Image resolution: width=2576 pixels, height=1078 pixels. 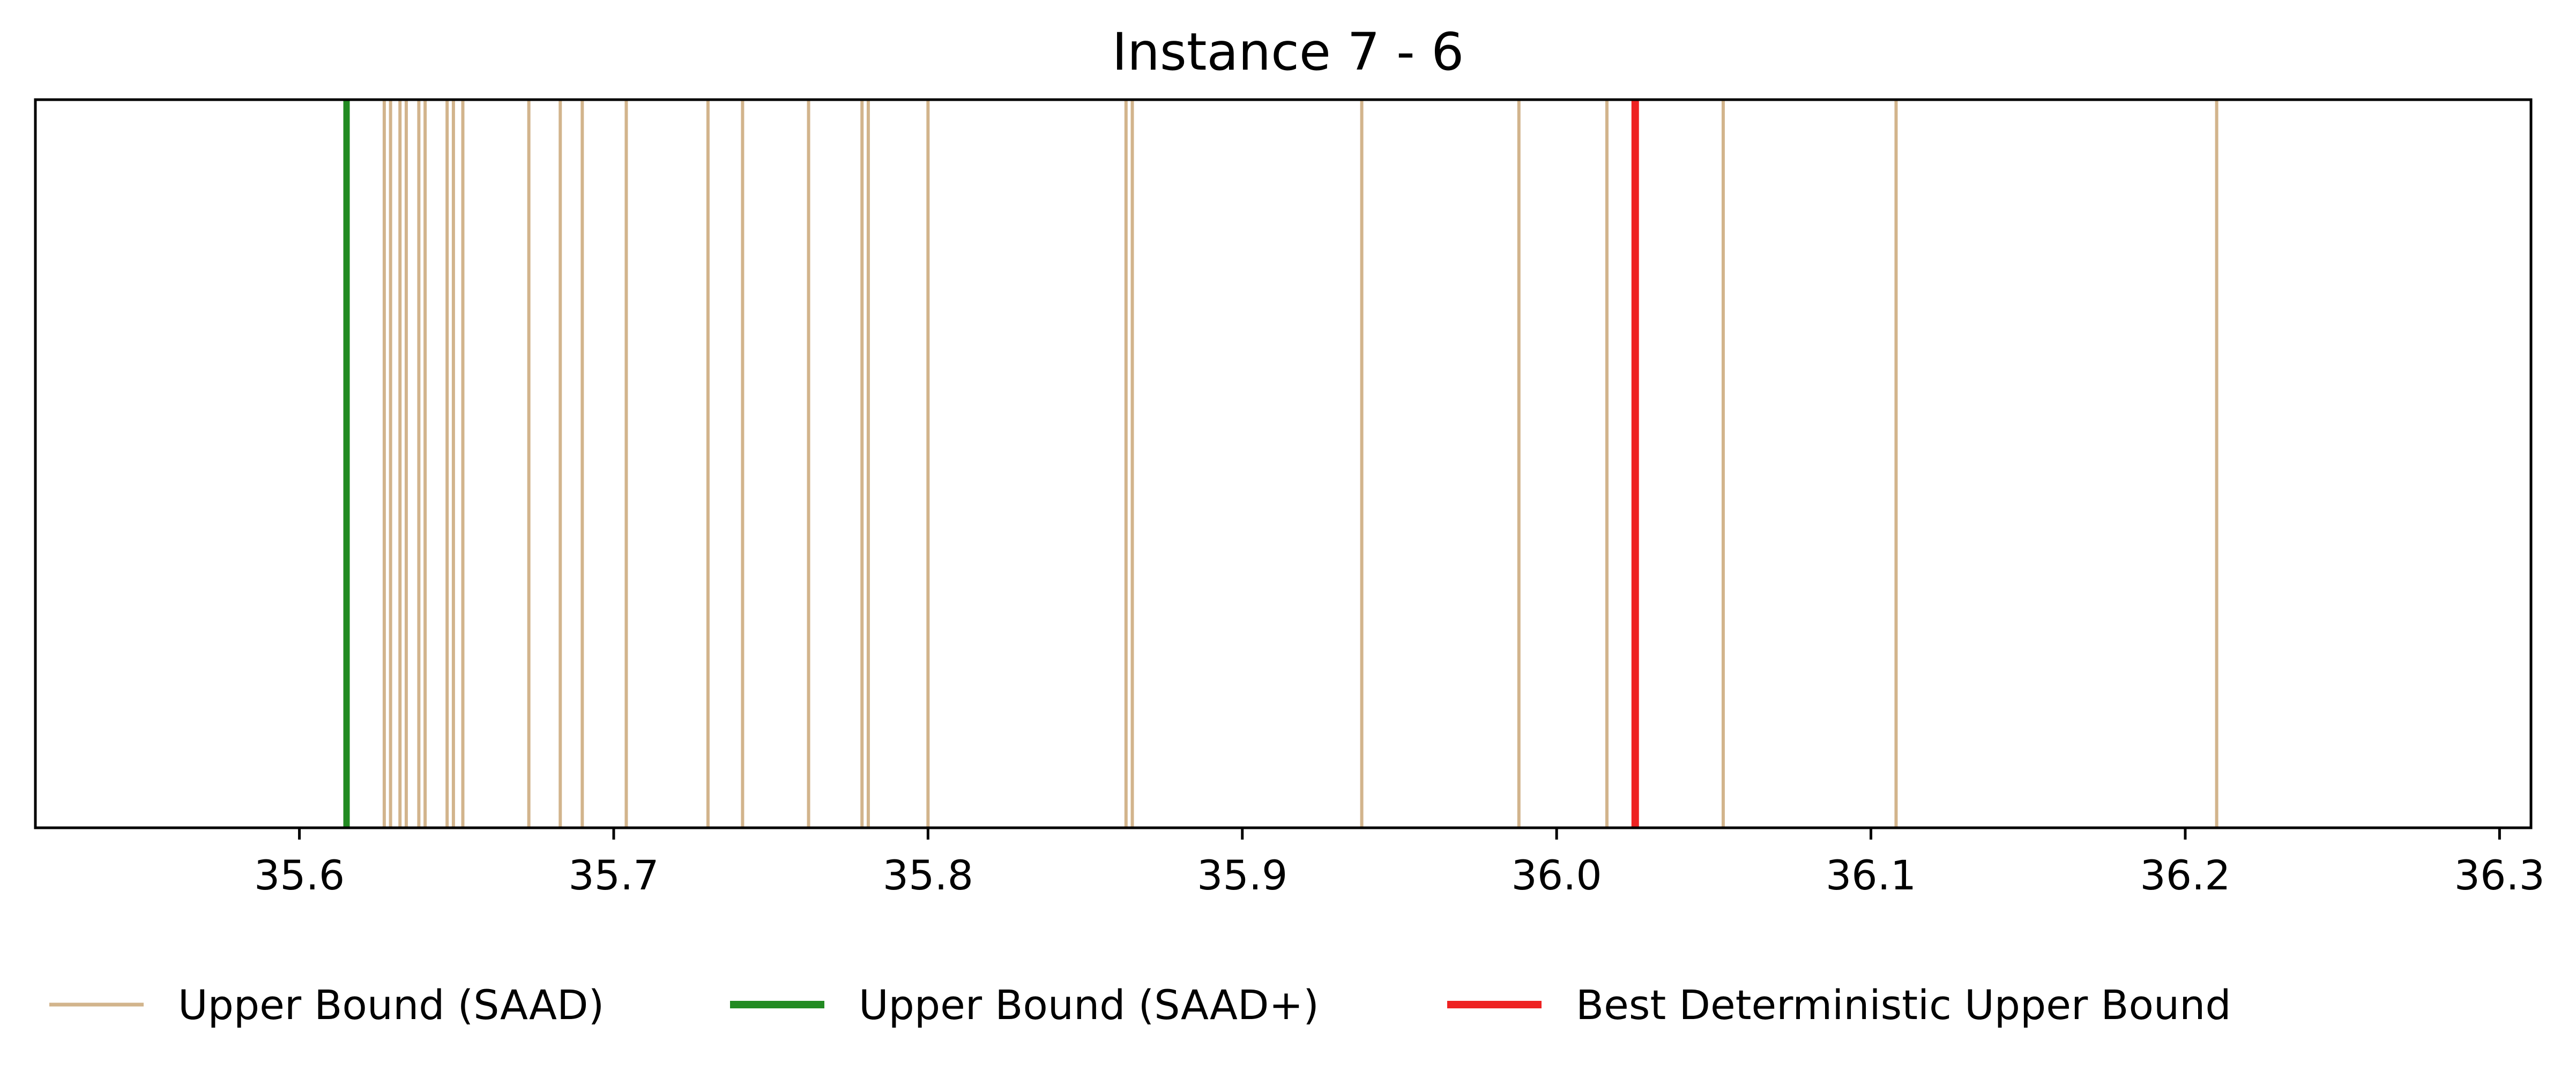 I want to click on x-tick-label-7: 36.3, so click(x=2499, y=875).